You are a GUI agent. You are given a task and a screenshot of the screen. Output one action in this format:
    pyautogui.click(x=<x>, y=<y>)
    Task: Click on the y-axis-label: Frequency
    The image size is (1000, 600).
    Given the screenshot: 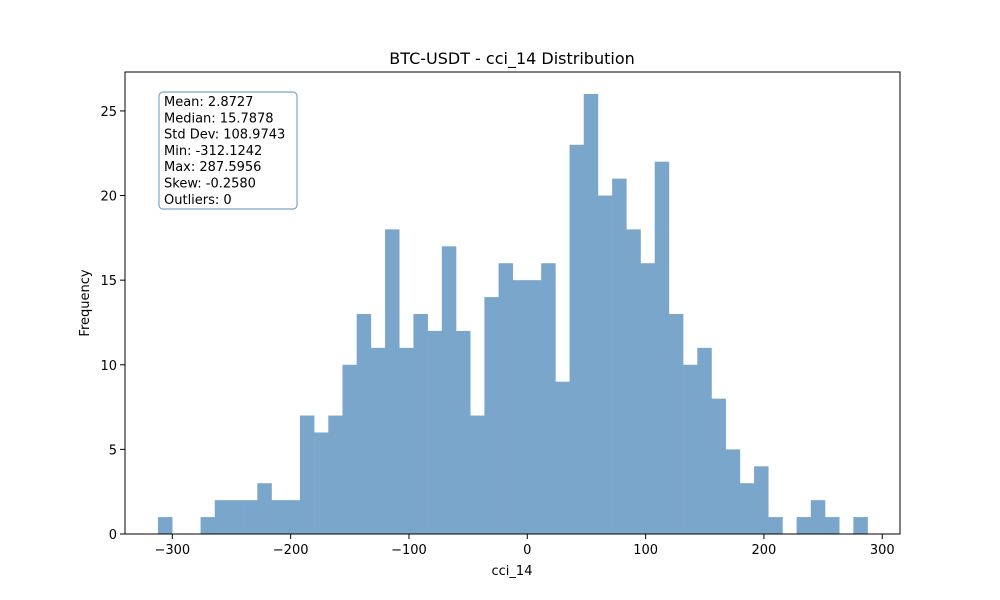 What is the action you would take?
    pyautogui.click(x=85, y=302)
    